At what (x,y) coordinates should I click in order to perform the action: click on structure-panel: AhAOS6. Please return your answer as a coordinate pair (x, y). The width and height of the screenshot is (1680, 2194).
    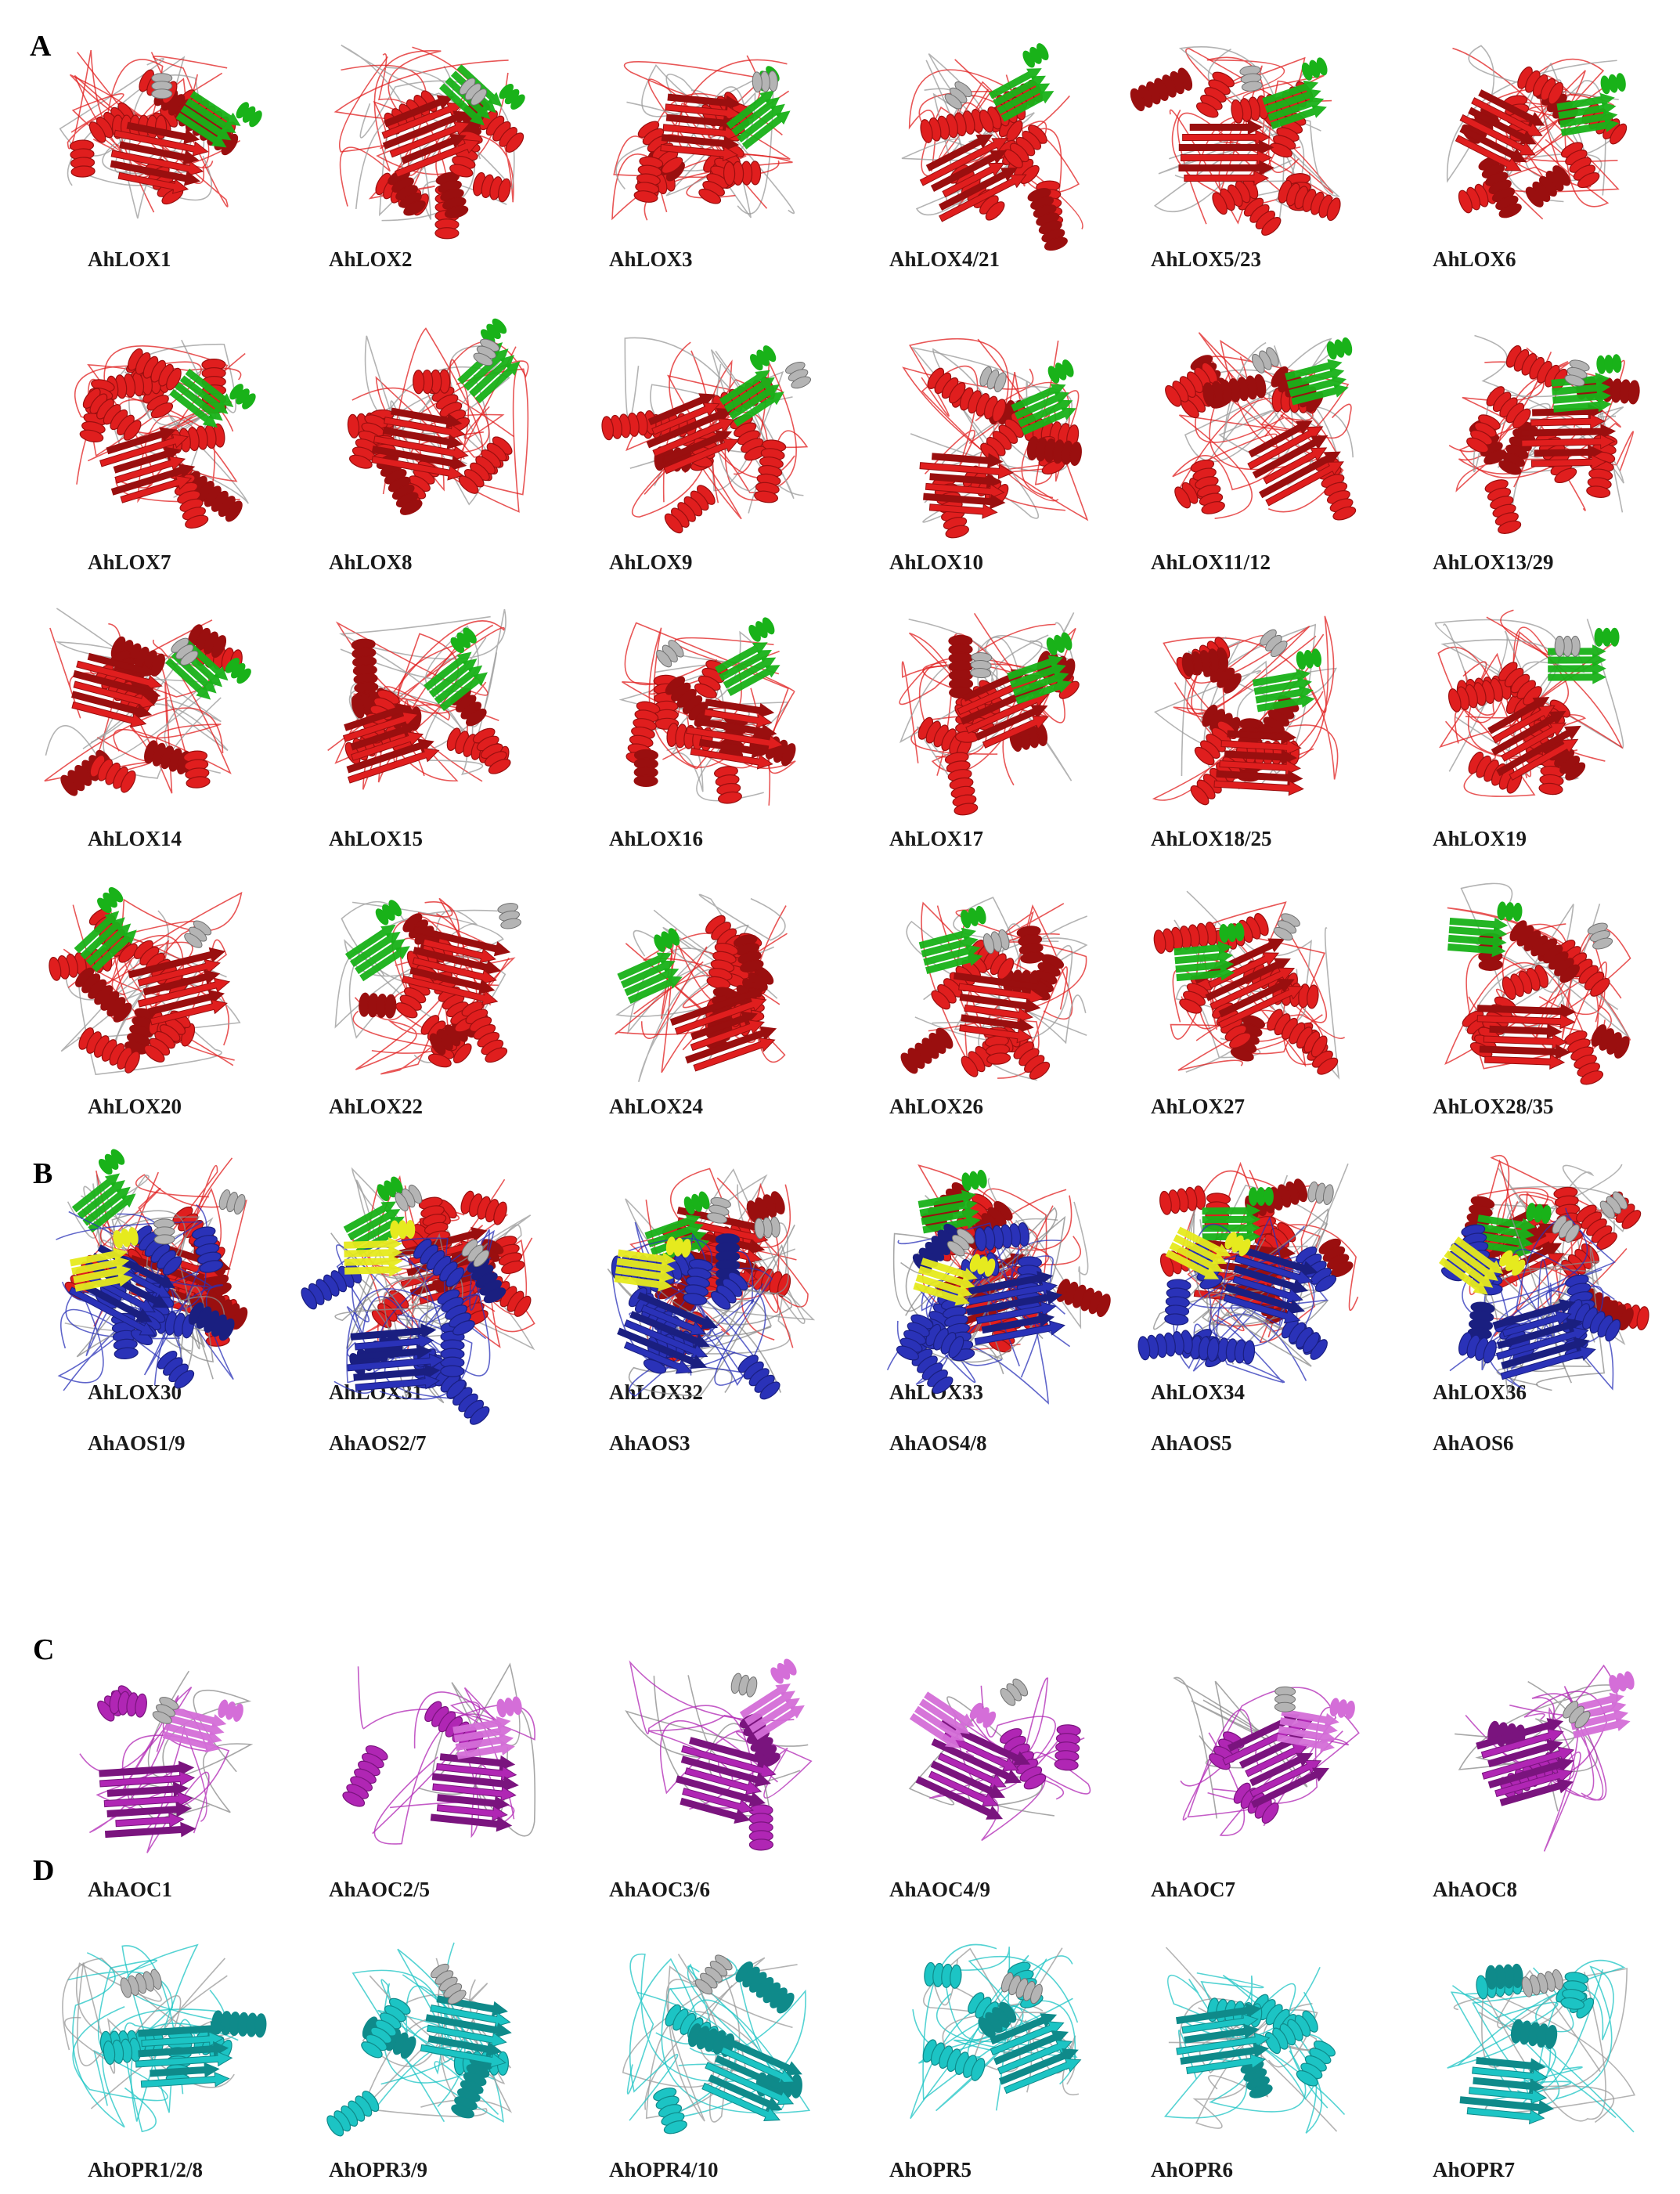
    Looking at the image, I should click on (1534, 1314).